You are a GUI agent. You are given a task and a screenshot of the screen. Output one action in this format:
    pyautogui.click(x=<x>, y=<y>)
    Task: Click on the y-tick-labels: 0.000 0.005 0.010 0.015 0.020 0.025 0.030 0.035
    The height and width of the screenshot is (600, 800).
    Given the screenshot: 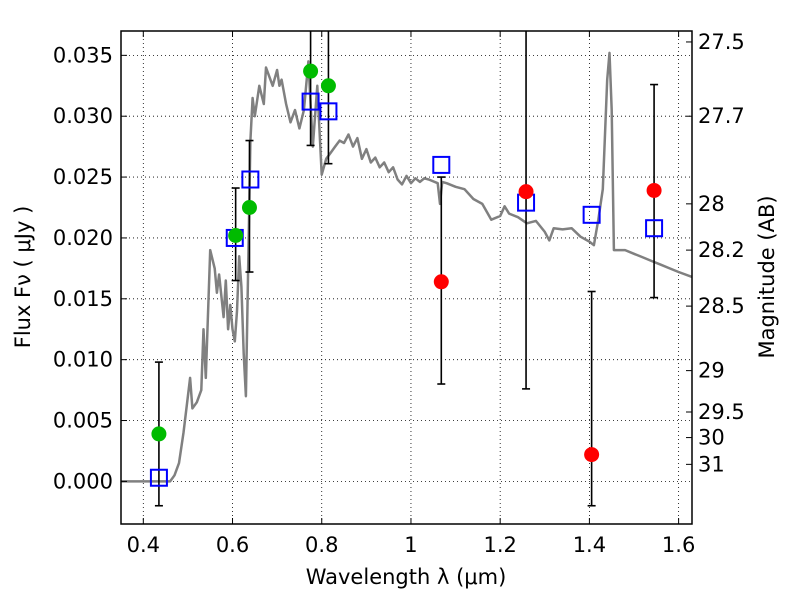 What is the action you would take?
    pyautogui.click(x=83, y=268)
    